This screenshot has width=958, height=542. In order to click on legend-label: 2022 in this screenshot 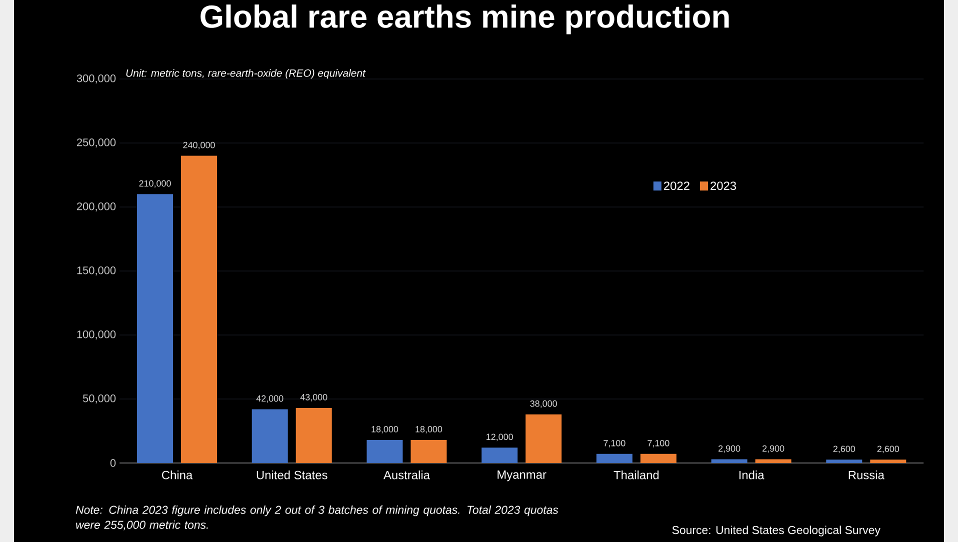, I will do `click(677, 186)`.